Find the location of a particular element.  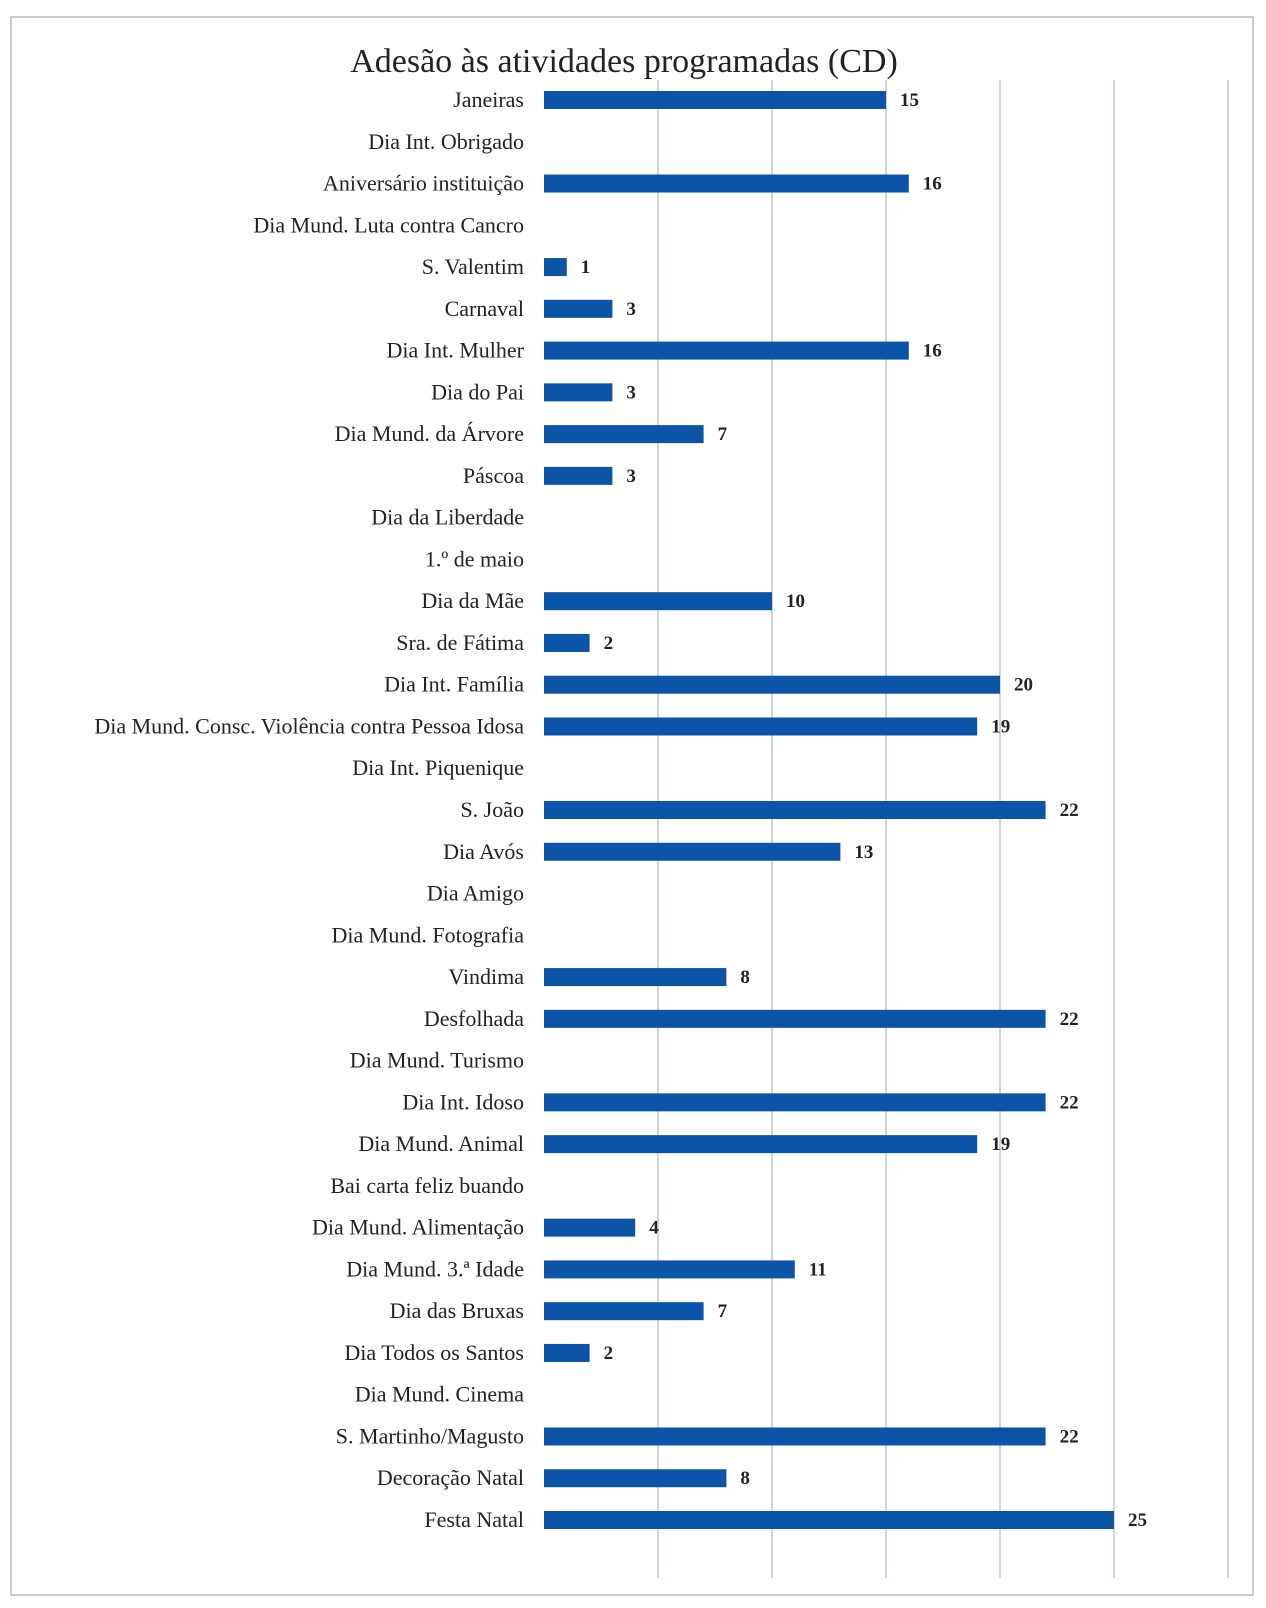

category-label: S. Valentim is located at coordinates (473, 266).